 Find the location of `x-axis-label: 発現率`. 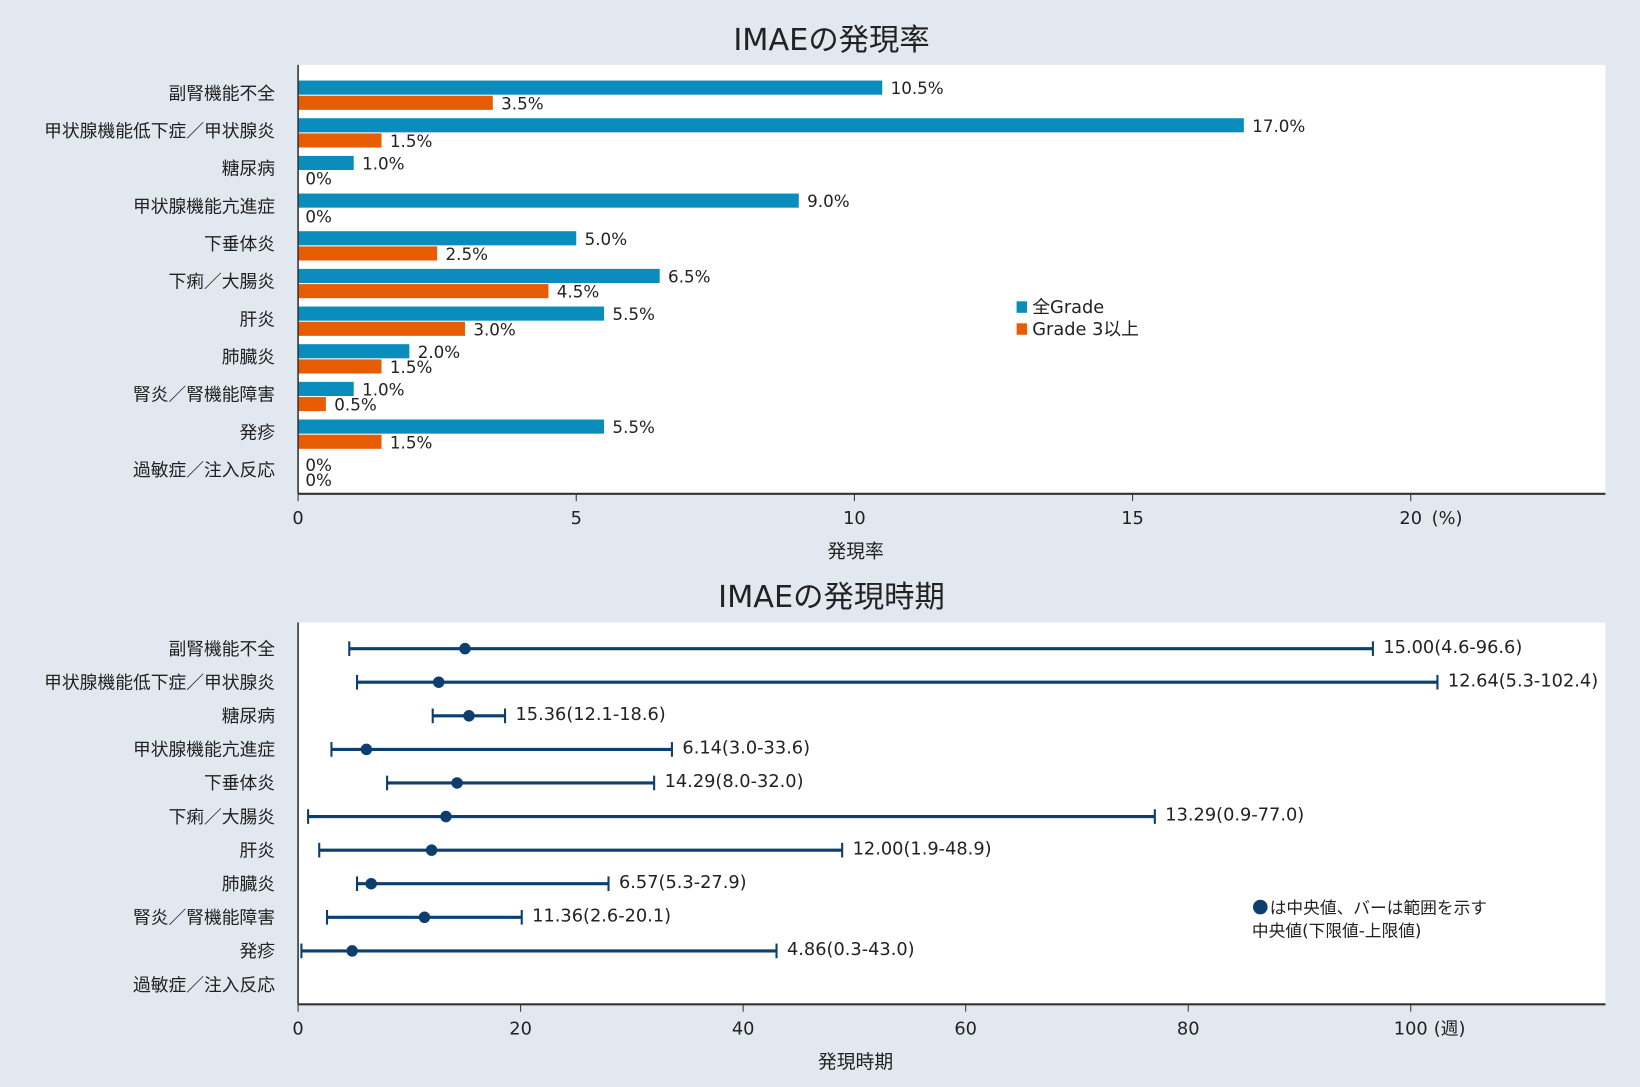

x-axis-label: 発現率 is located at coordinates (855, 552).